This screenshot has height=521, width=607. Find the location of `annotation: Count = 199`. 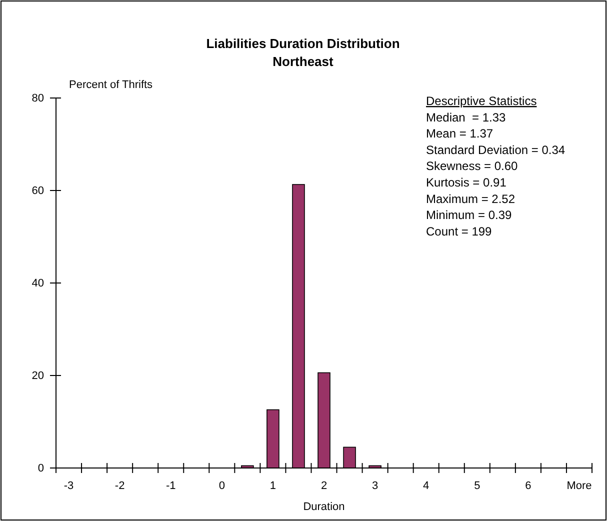

annotation: Count = 199 is located at coordinates (459, 231).